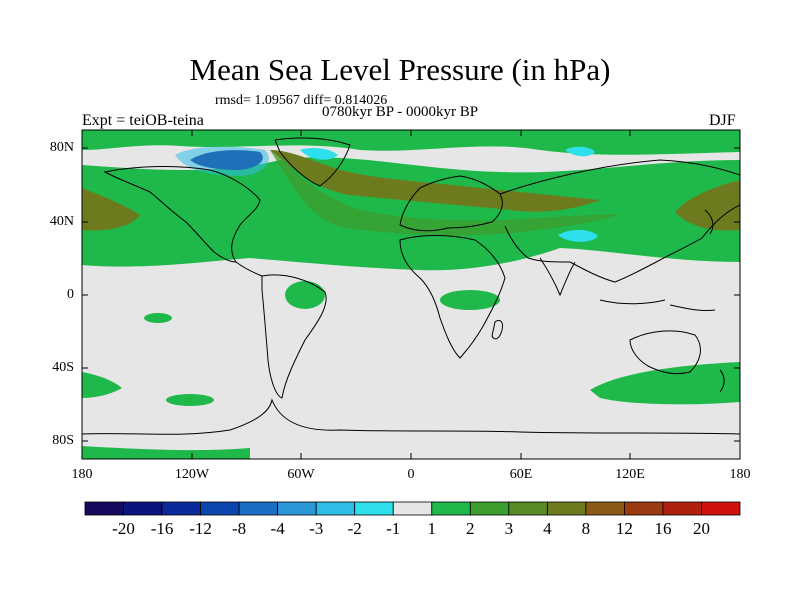  What do you see at coordinates (166, 452) in the screenshot?
I see `anomaly-antarctic-green` at bounding box center [166, 452].